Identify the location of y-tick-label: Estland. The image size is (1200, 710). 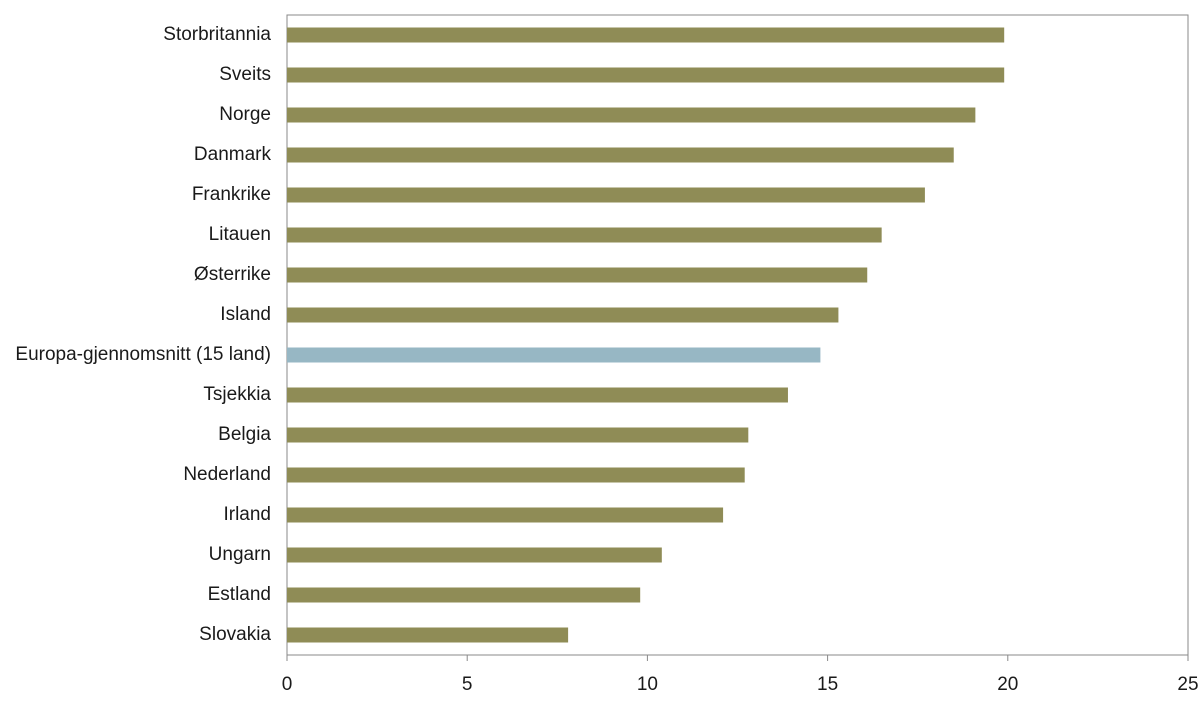
(239, 594).